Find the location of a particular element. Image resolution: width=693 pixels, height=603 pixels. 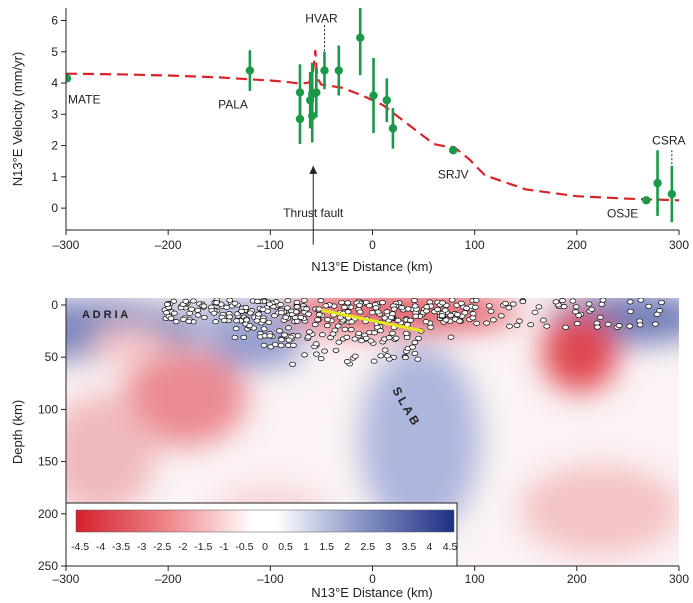

velocity-y-tick-label: 1 is located at coordinates (54, 177).